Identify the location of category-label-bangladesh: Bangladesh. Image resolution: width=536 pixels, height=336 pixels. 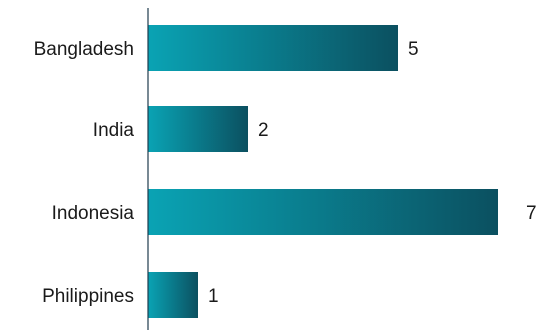
(84, 49).